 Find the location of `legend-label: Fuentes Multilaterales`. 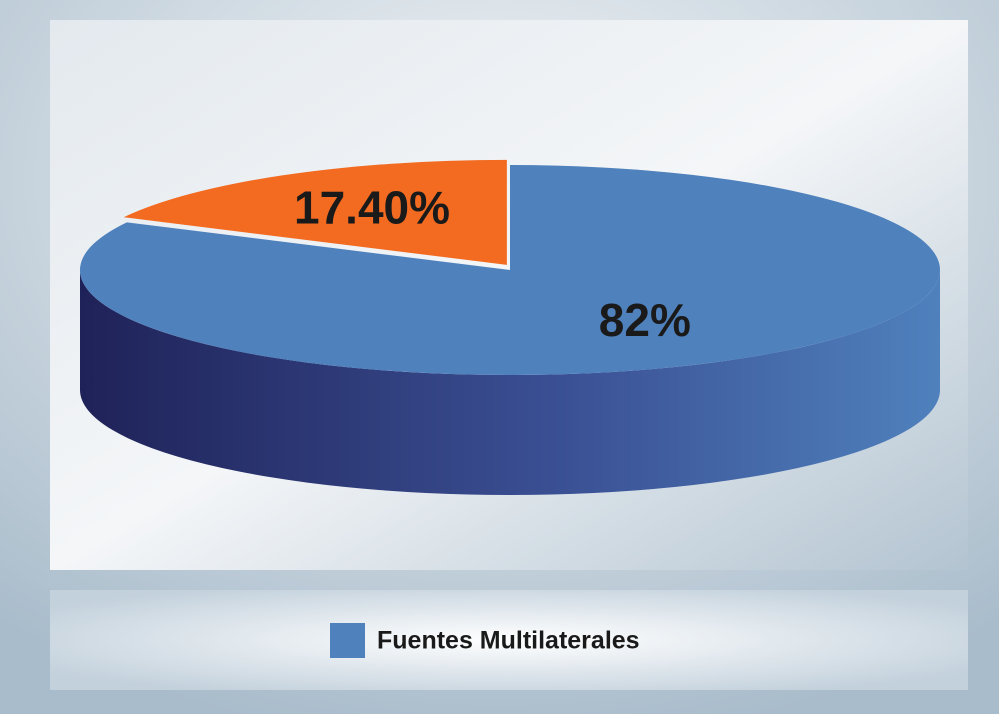

legend-label: Fuentes Multilaterales is located at coordinates (508, 641).